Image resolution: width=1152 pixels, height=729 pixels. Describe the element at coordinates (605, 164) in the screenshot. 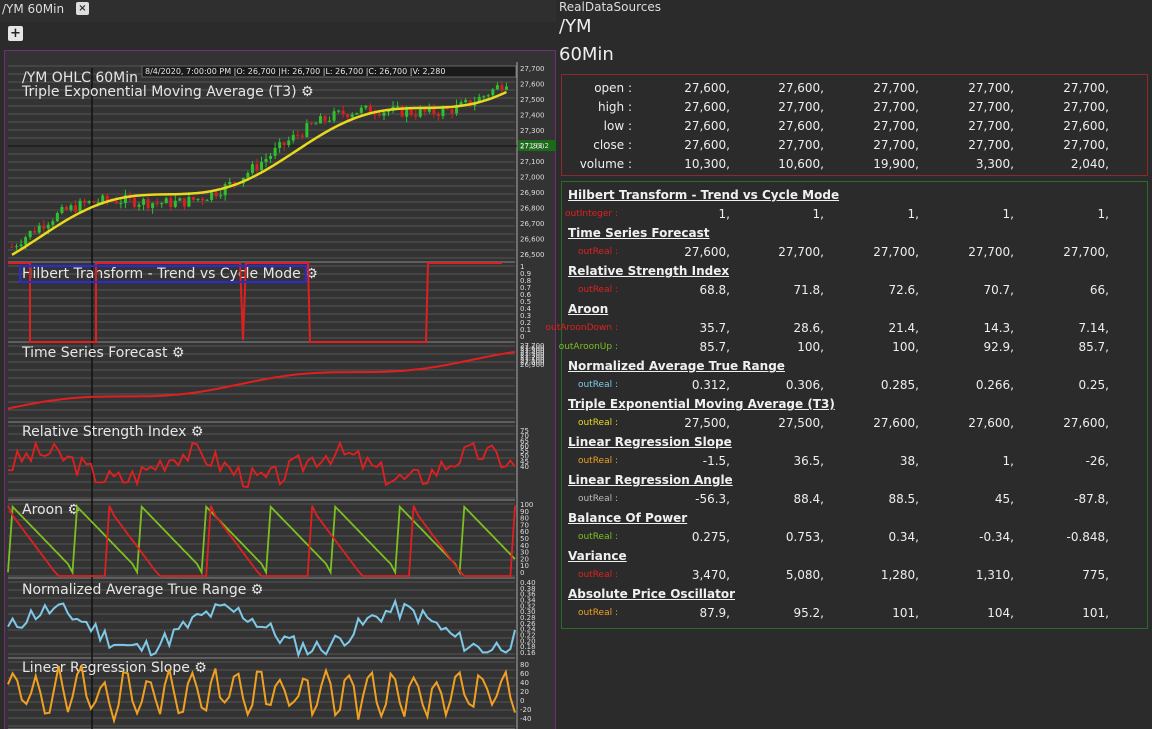

I see `ohlc-key: volume :` at that location.